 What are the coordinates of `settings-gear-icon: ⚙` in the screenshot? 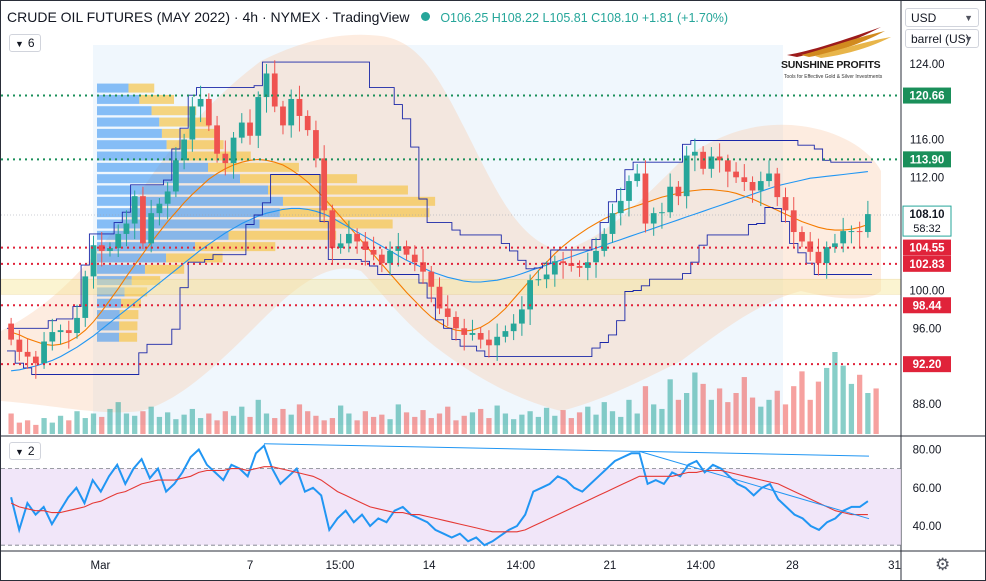 It's located at (943, 564).